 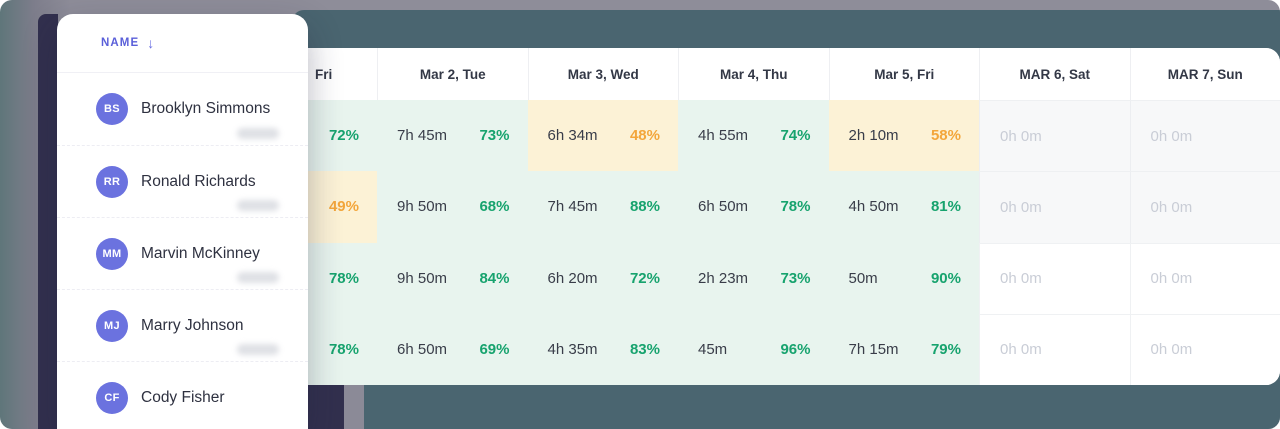 What do you see at coordinates (863, 278) in the screenshot?
I see `tracked-time: 50m` at bounding box center [863, 278].